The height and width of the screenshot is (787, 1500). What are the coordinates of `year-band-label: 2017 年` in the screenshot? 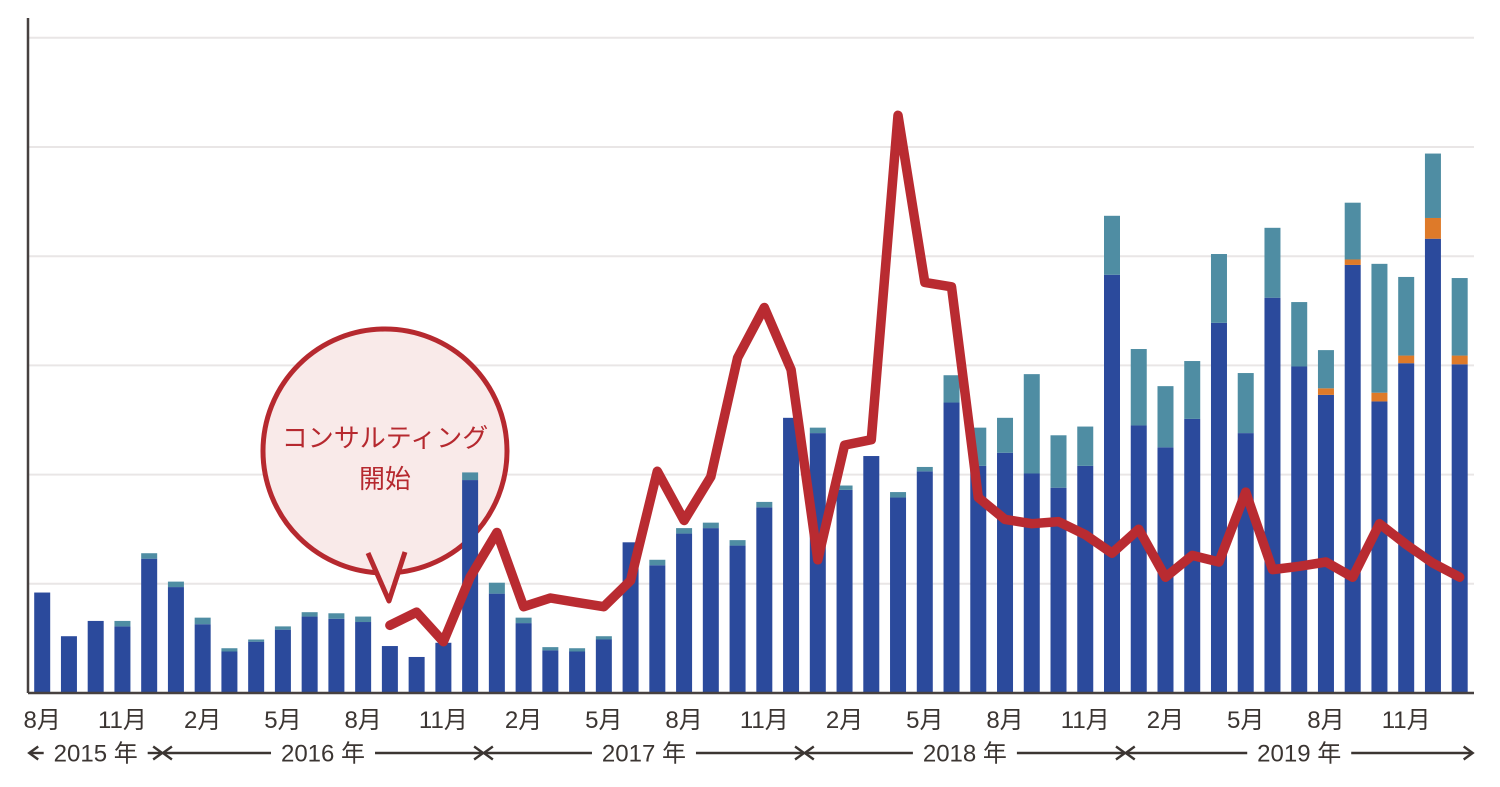 It's located at (644, 754).